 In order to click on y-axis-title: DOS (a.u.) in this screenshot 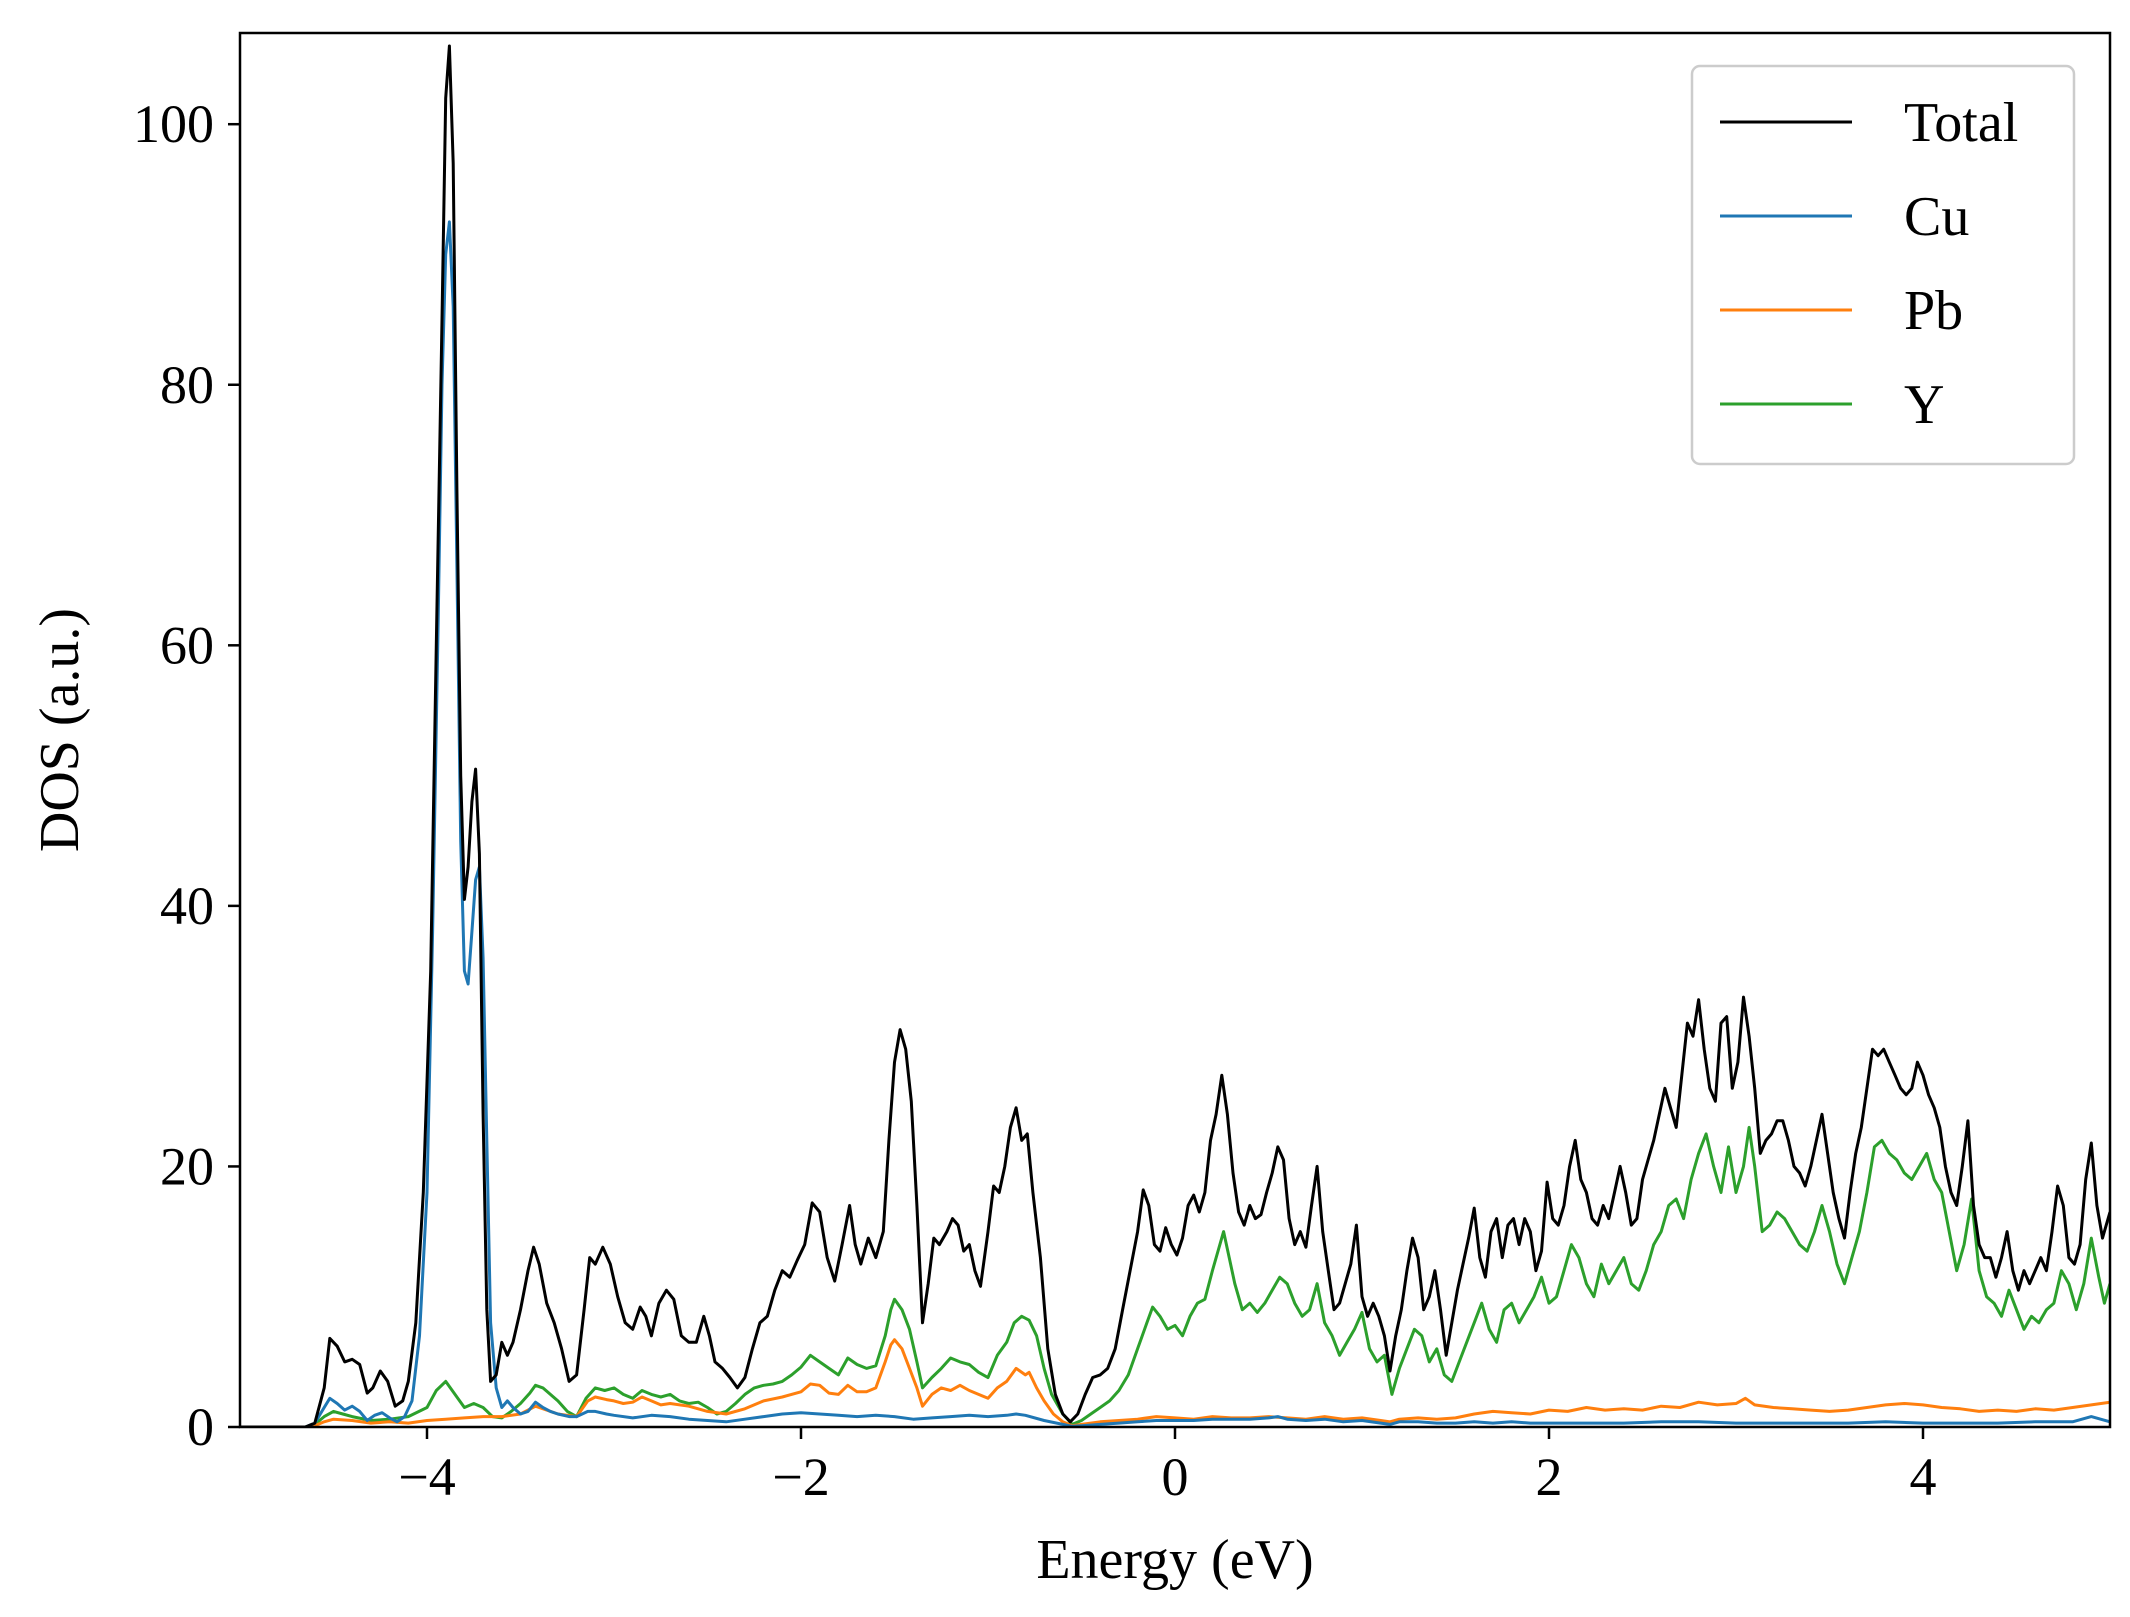, I will do `click(60, 730)`.